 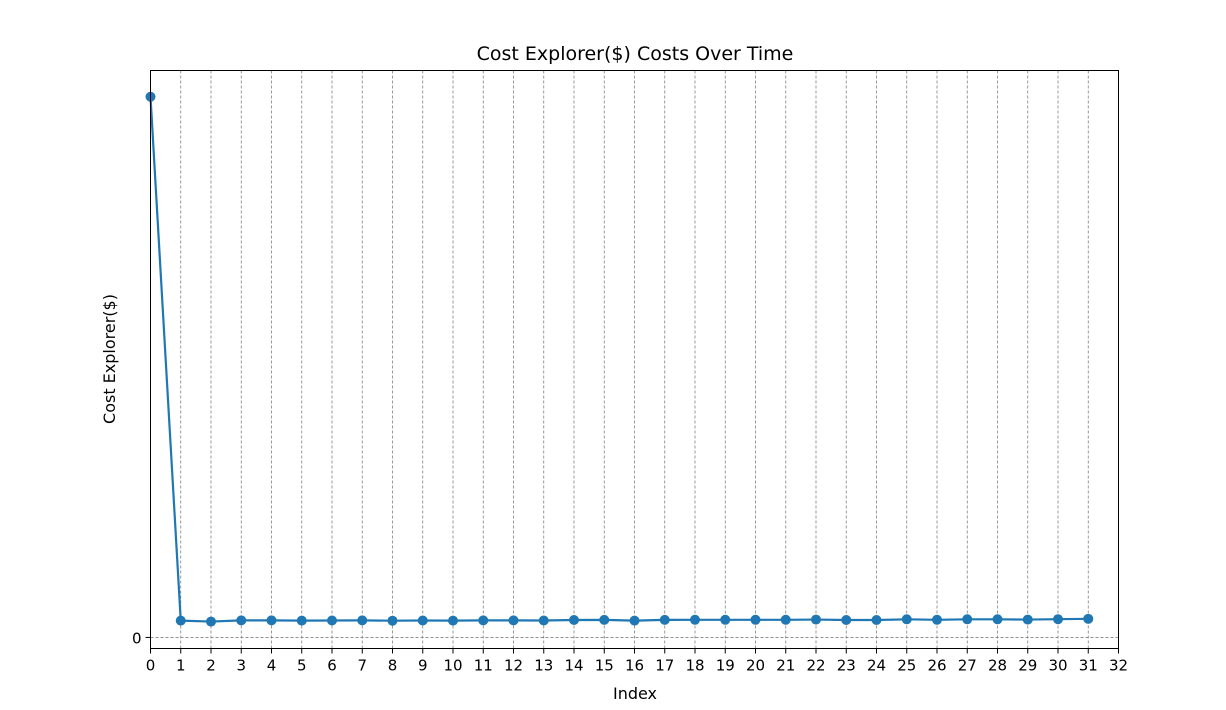 I want to click on x-tick-label: 18, so click(x=694, y=666).